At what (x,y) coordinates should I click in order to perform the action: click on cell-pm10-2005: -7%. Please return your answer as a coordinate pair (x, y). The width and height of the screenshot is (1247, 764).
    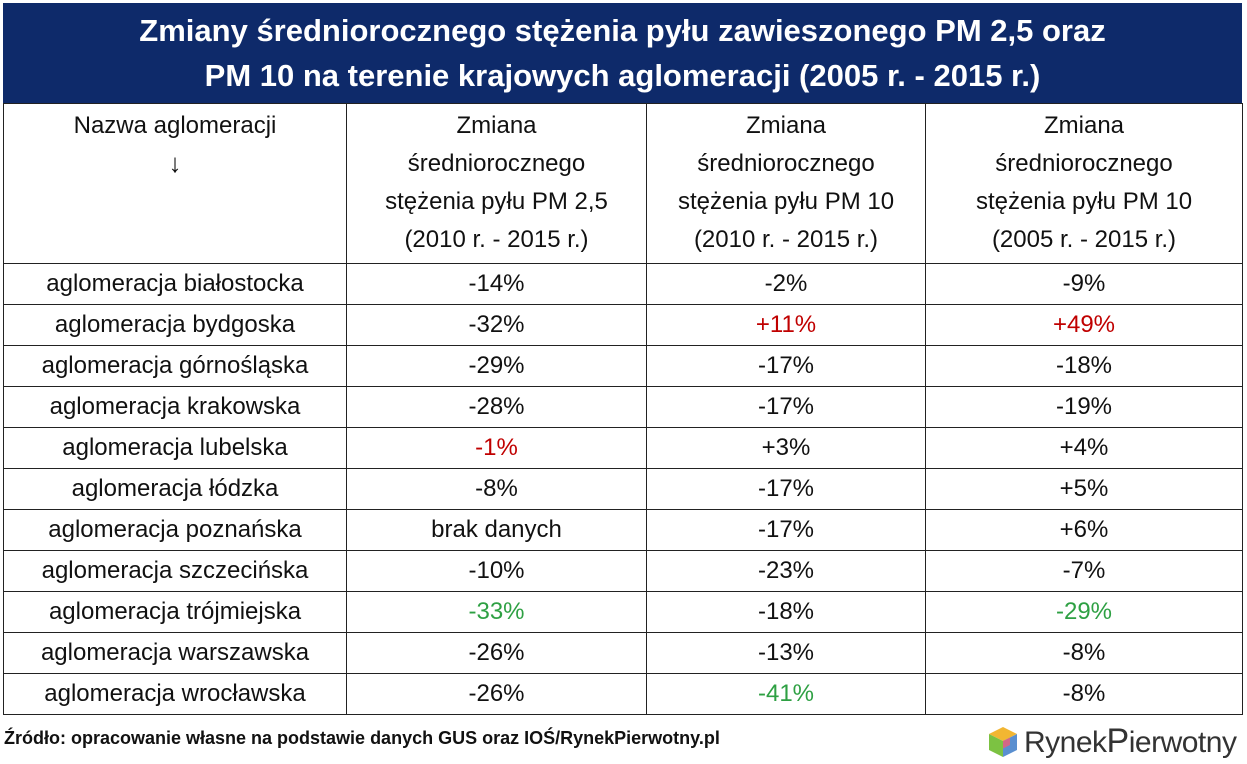
    Looking at the image, I should click on (1084, 571).